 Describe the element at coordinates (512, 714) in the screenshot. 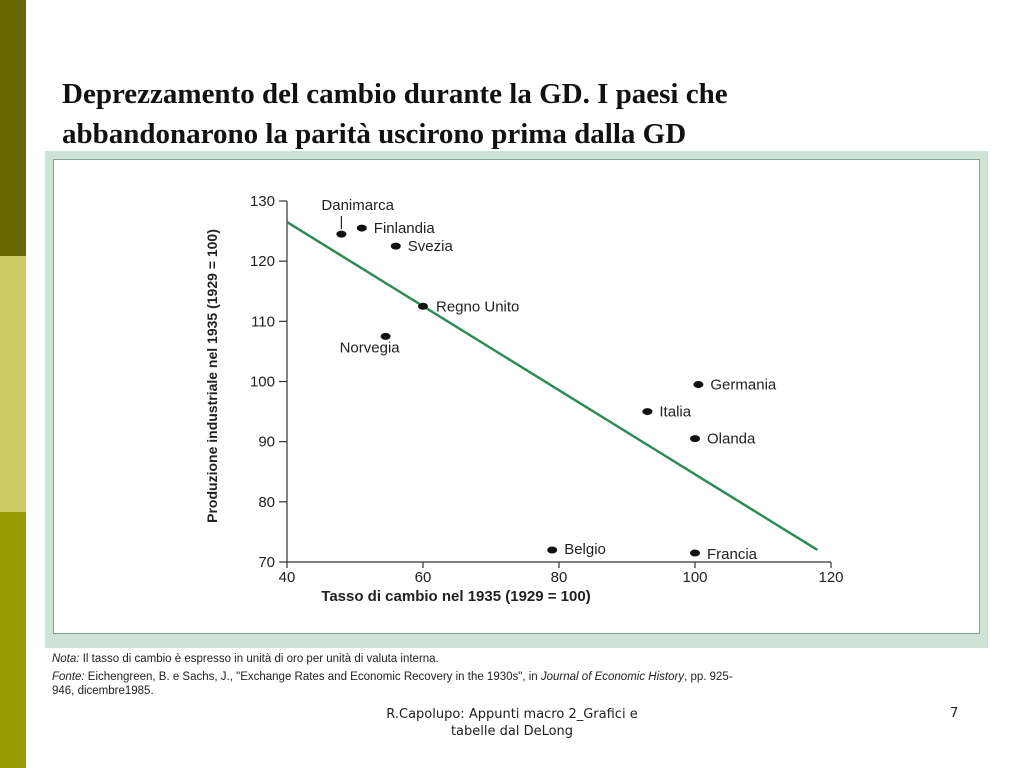

I see `footer-line1: R.Capolupo: Appunti macro 2_Grafici e` at that location.